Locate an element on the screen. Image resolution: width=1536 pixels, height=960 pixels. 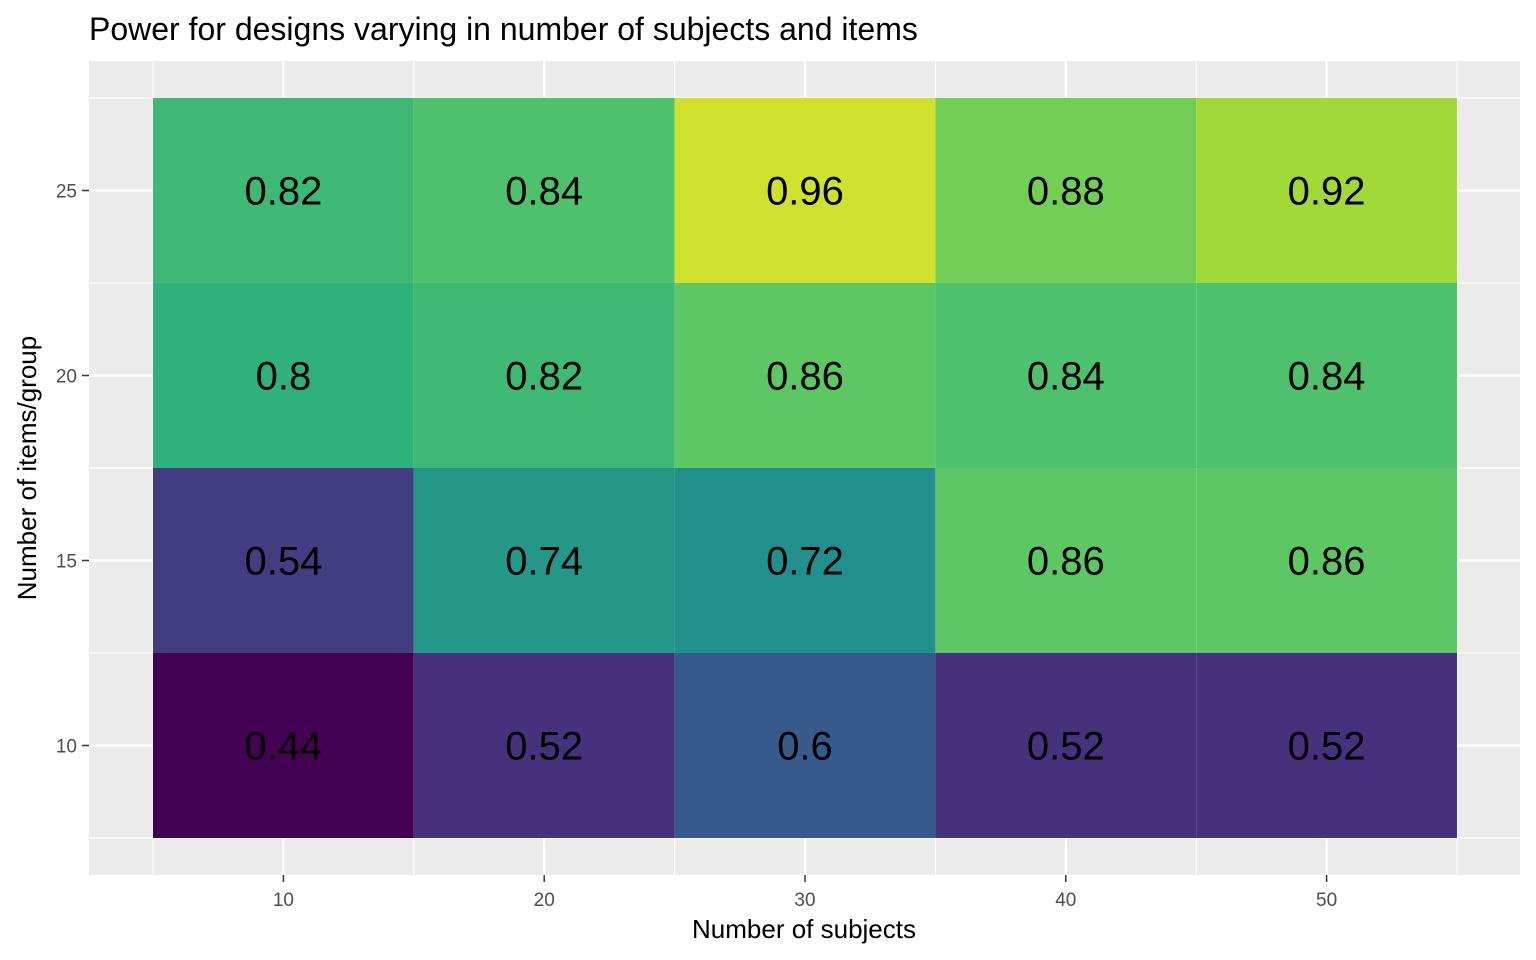
heatmap-cell-25-items-10-subjects is located at coordinates (283, 190).